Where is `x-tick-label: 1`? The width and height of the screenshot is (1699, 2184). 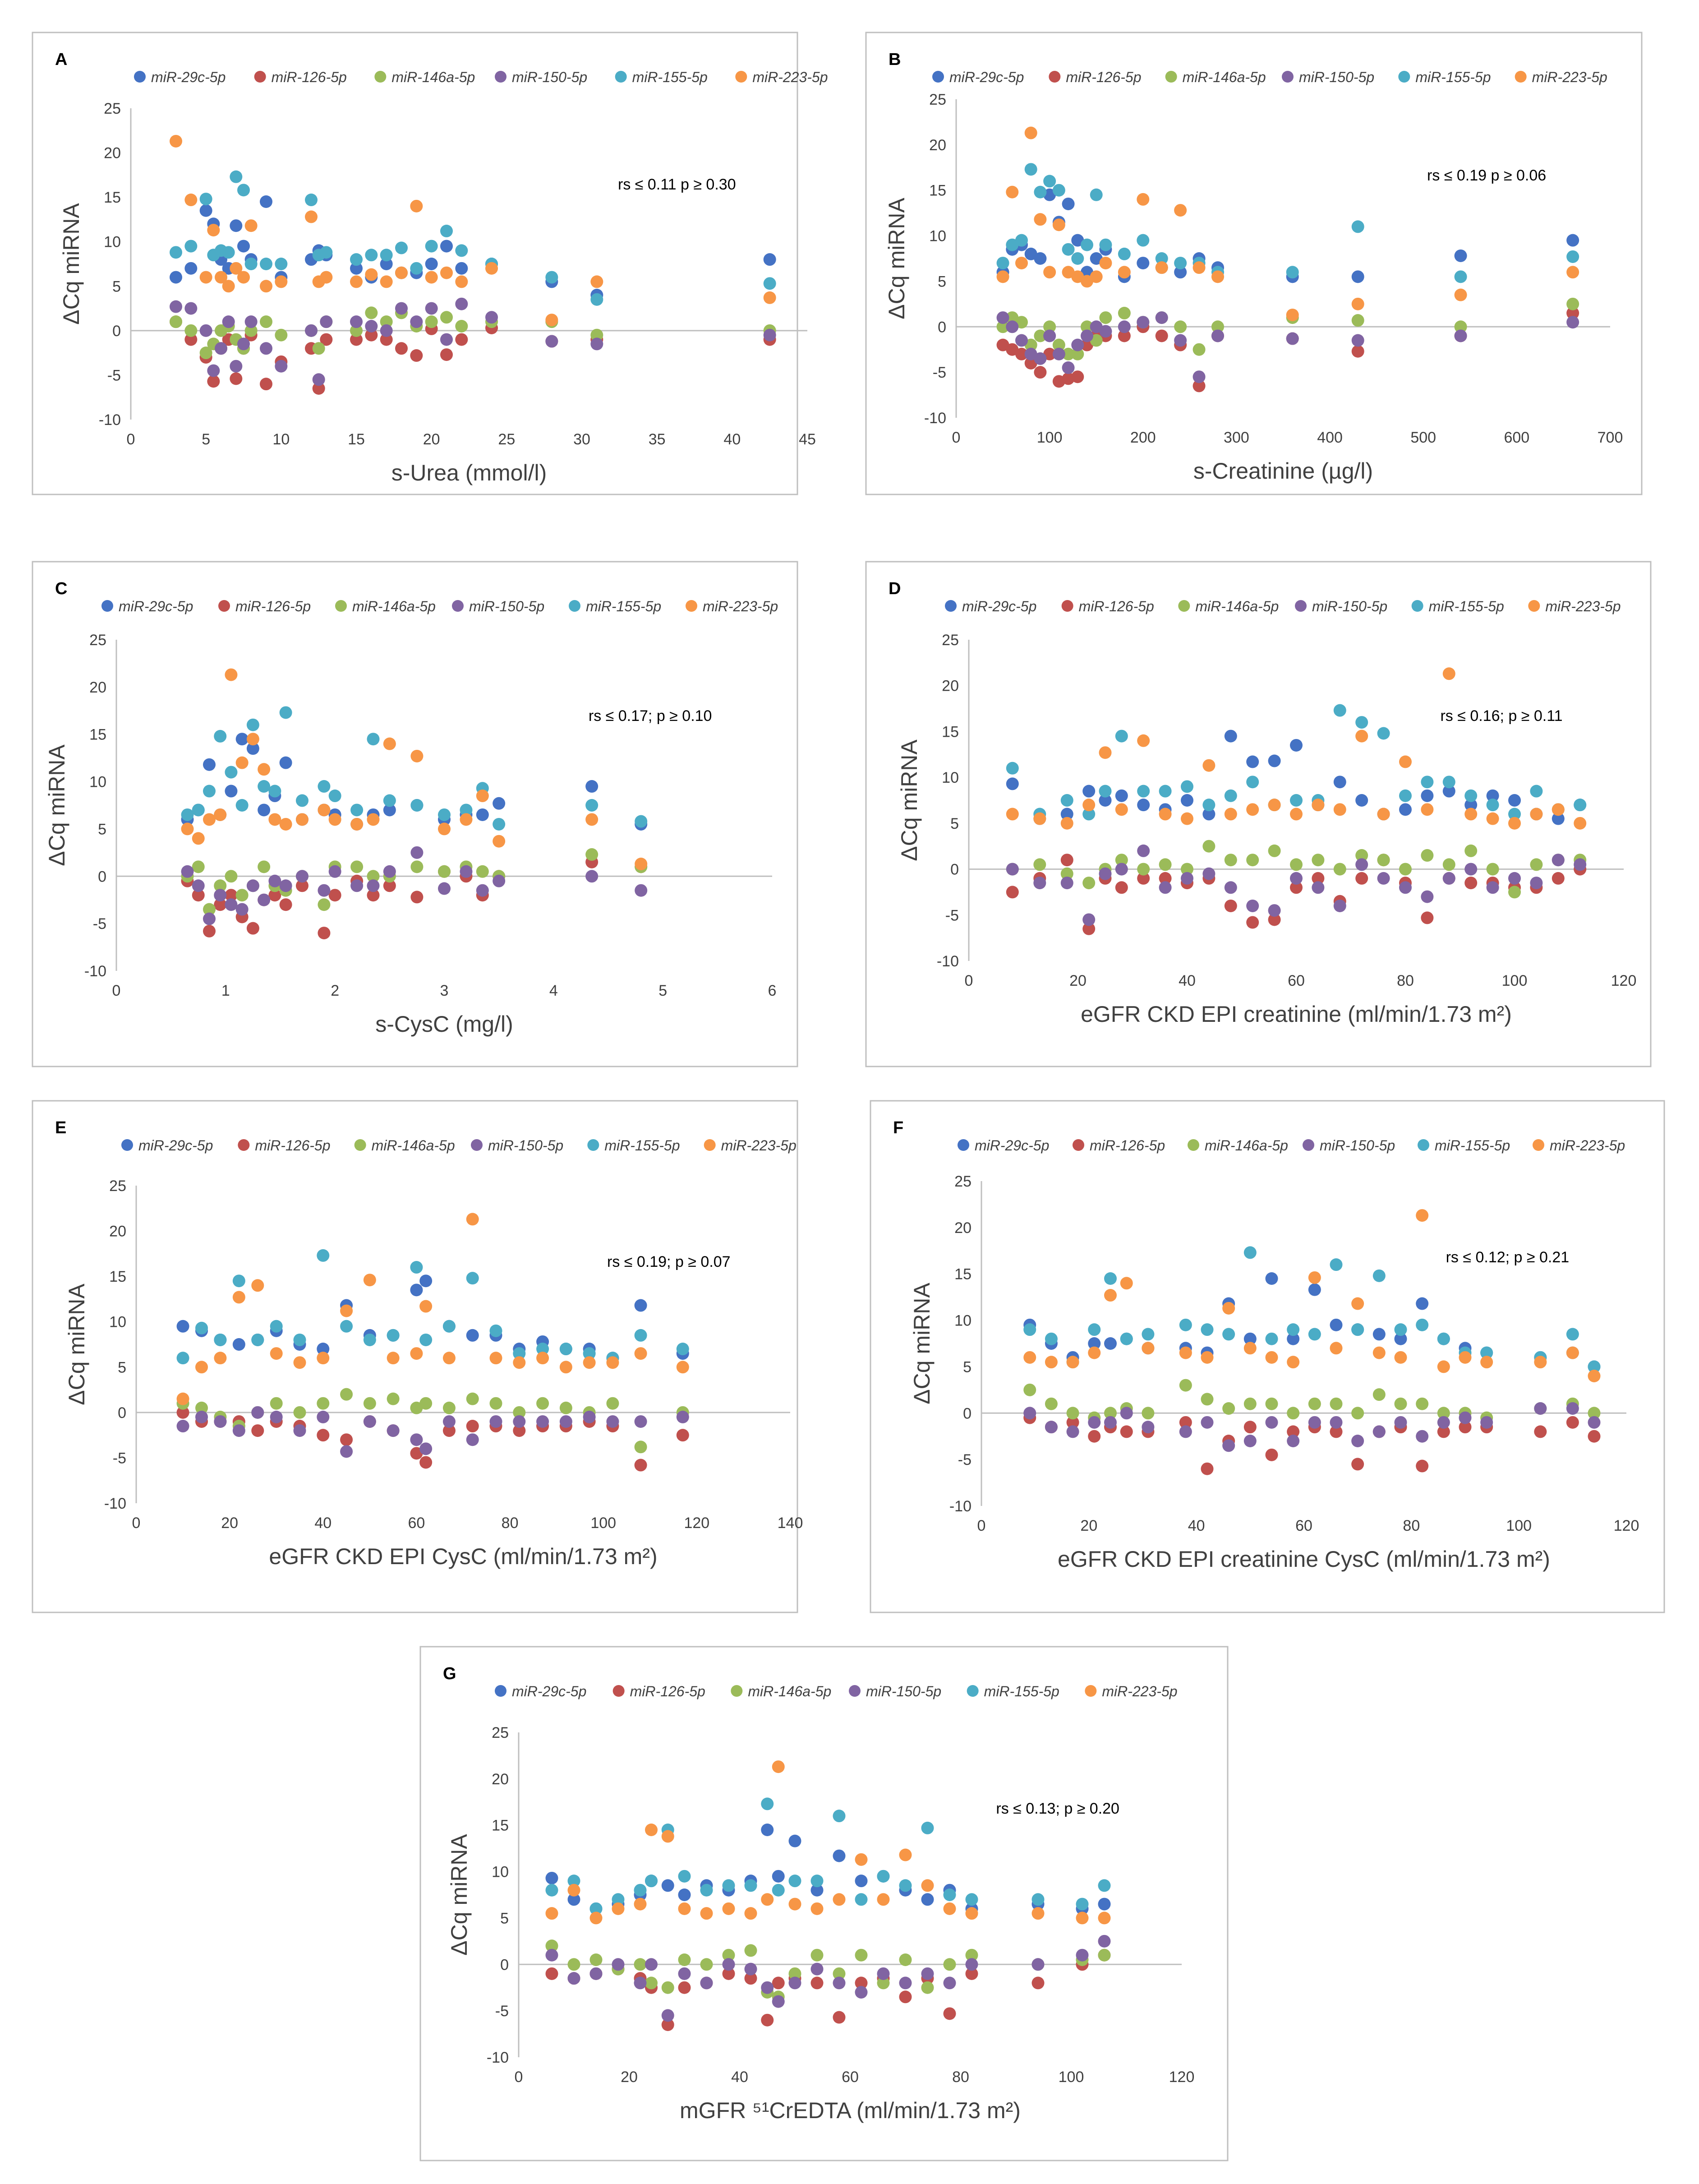 x-tick-label: 1 is located at coordinates (226, 990).